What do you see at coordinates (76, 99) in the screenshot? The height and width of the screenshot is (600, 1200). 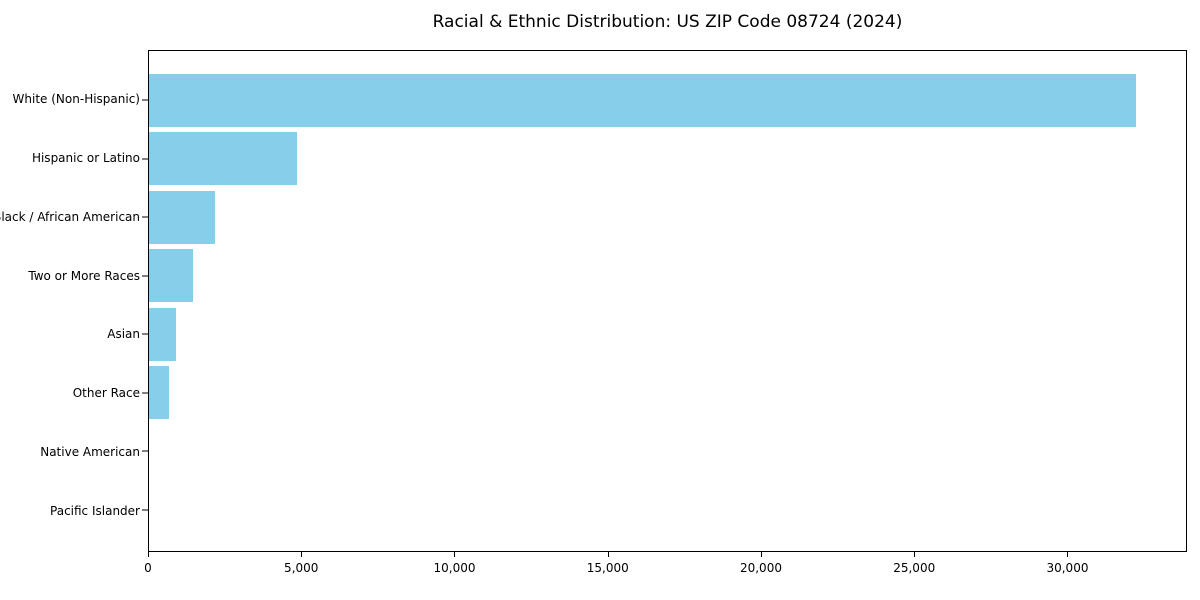 I see `y-tick-label: White (Non-Hispanic)` at bounding box center [76, 99].